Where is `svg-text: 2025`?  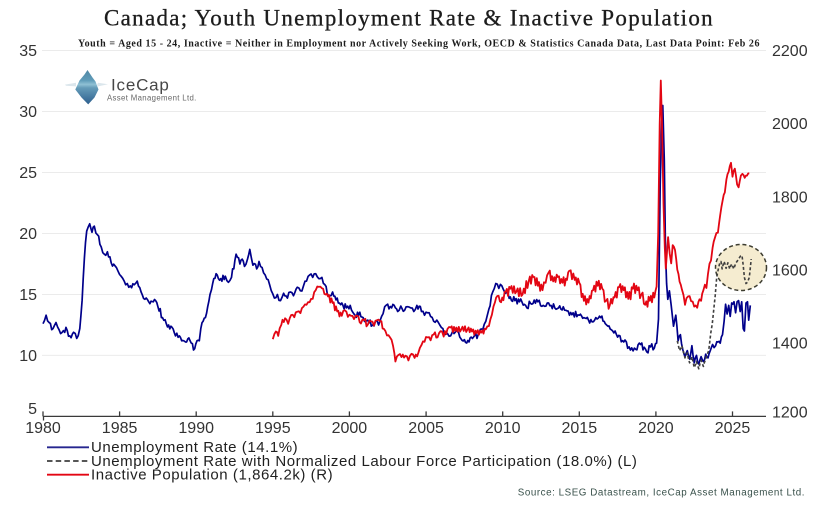
svg-text: 2025 is located at coordinates (733, 428).